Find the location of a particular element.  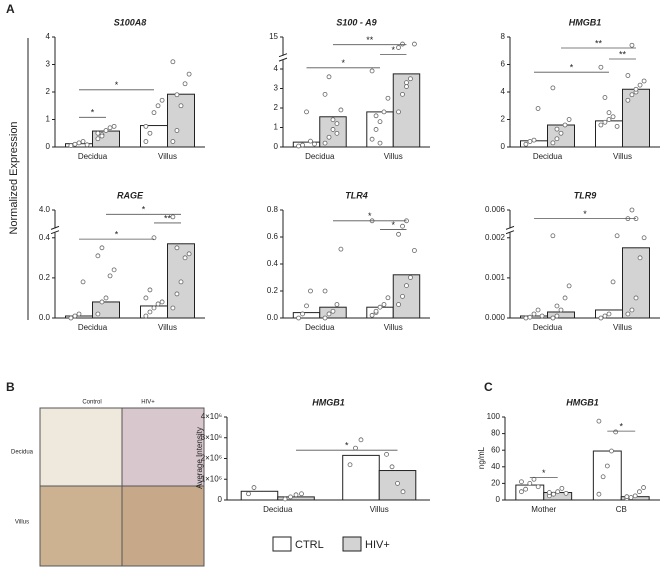

micrograph-row: Decidua is located at coordinates (22, 453).